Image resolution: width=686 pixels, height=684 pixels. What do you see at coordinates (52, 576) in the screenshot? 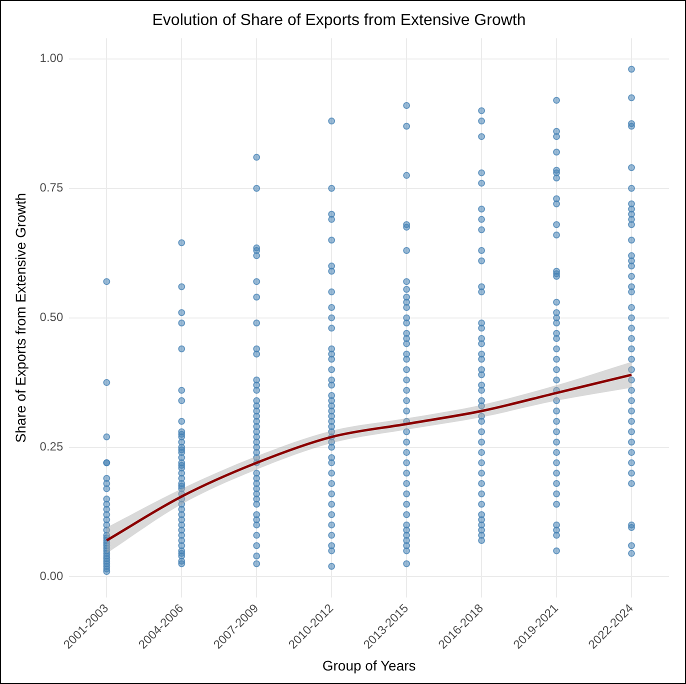
I see `y-tick-label: 0.00` at bounding box center [52, 576].